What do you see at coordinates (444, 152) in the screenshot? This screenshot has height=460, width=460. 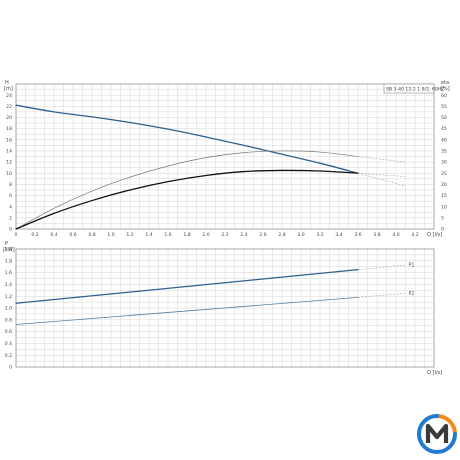 I see `efficiency-tick-label: 35` at bounding box center [444, 152].